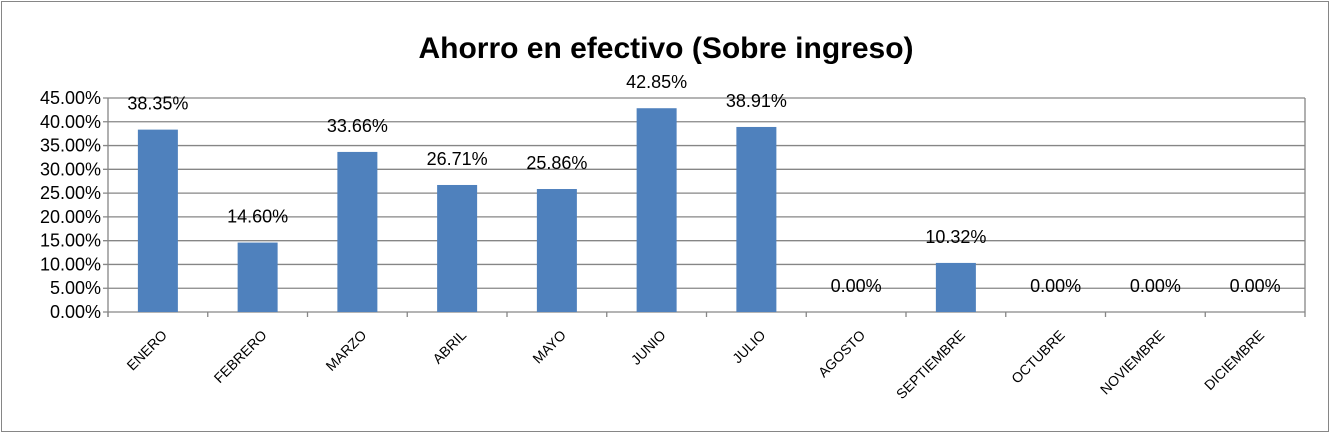 Image resolution: width=1332 pixels, height=435 pixels. Describe the element at coordinates (1132, 362) in the screenshot. I see `x-tick-label: NOVIEMBRE` at that location.